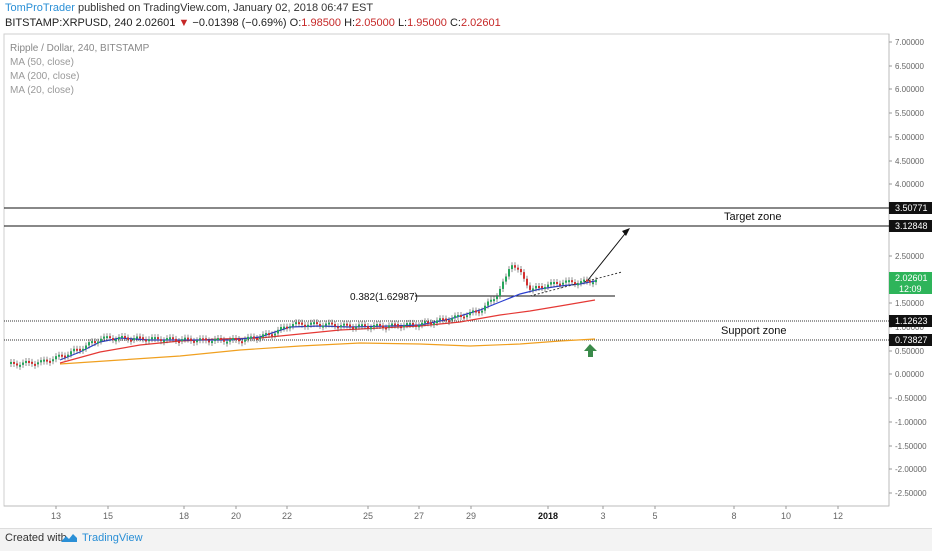 The height and width of the screenshot is (551, 932). Describe the element at coordinates (44, 76) in the screenshot. I see `legend-ma200: MA (200, close)` at that location.